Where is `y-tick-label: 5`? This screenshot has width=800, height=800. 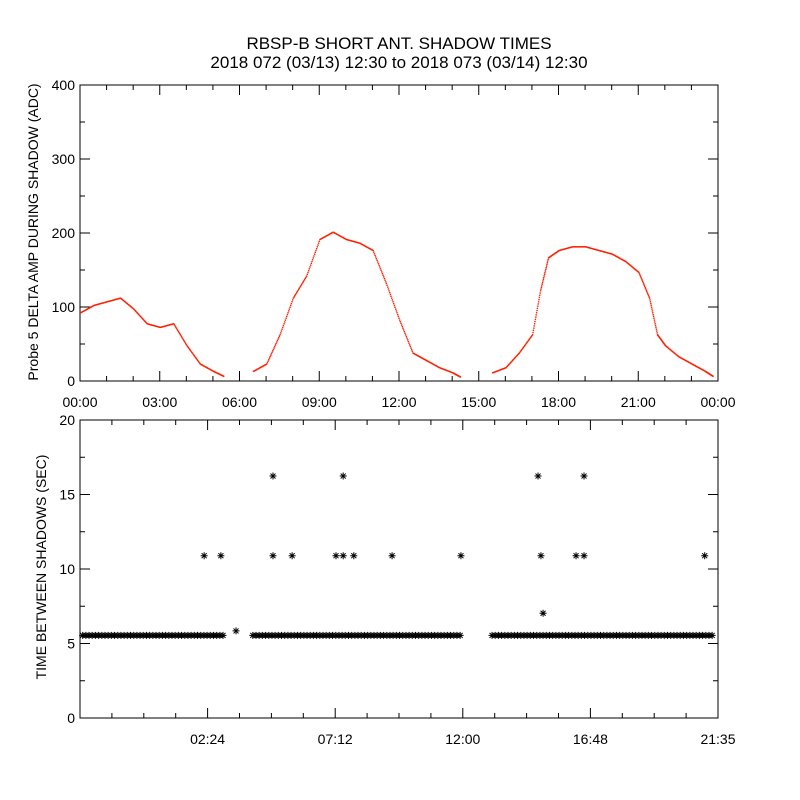 y-tick-label: 5 is located at coordinates (71, 644).